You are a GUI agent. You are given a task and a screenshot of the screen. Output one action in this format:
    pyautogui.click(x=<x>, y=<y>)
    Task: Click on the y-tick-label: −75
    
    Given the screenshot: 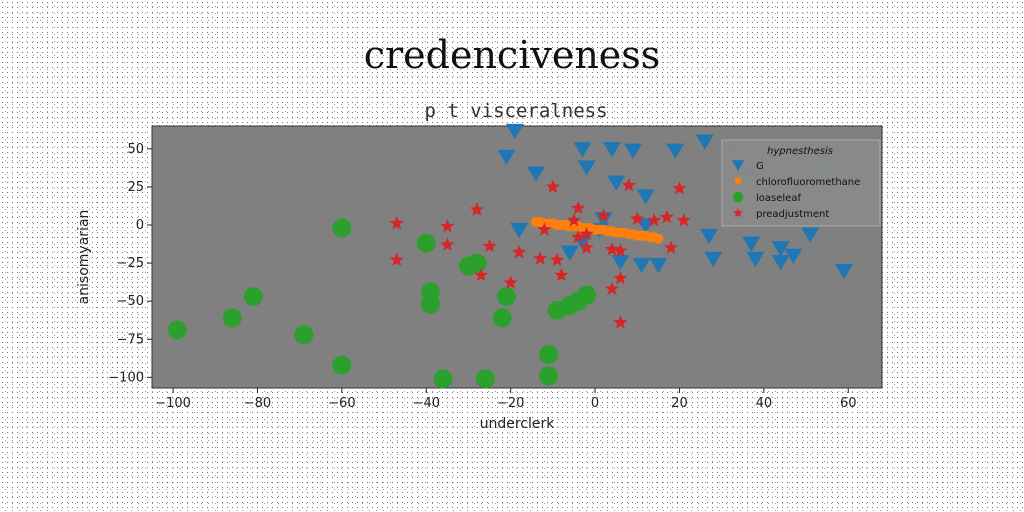 What is the action you would take?
    pyautogui.click(x=130, y=339)
    